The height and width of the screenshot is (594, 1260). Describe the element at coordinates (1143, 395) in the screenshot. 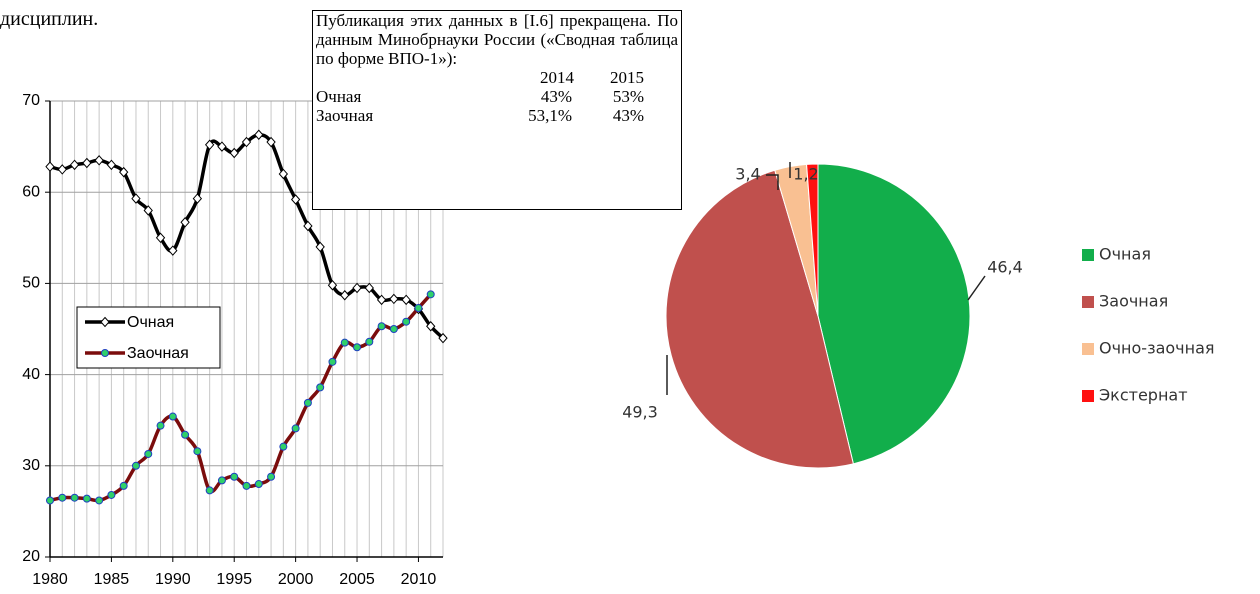

I see `legend-label: Экстернат` at that location.